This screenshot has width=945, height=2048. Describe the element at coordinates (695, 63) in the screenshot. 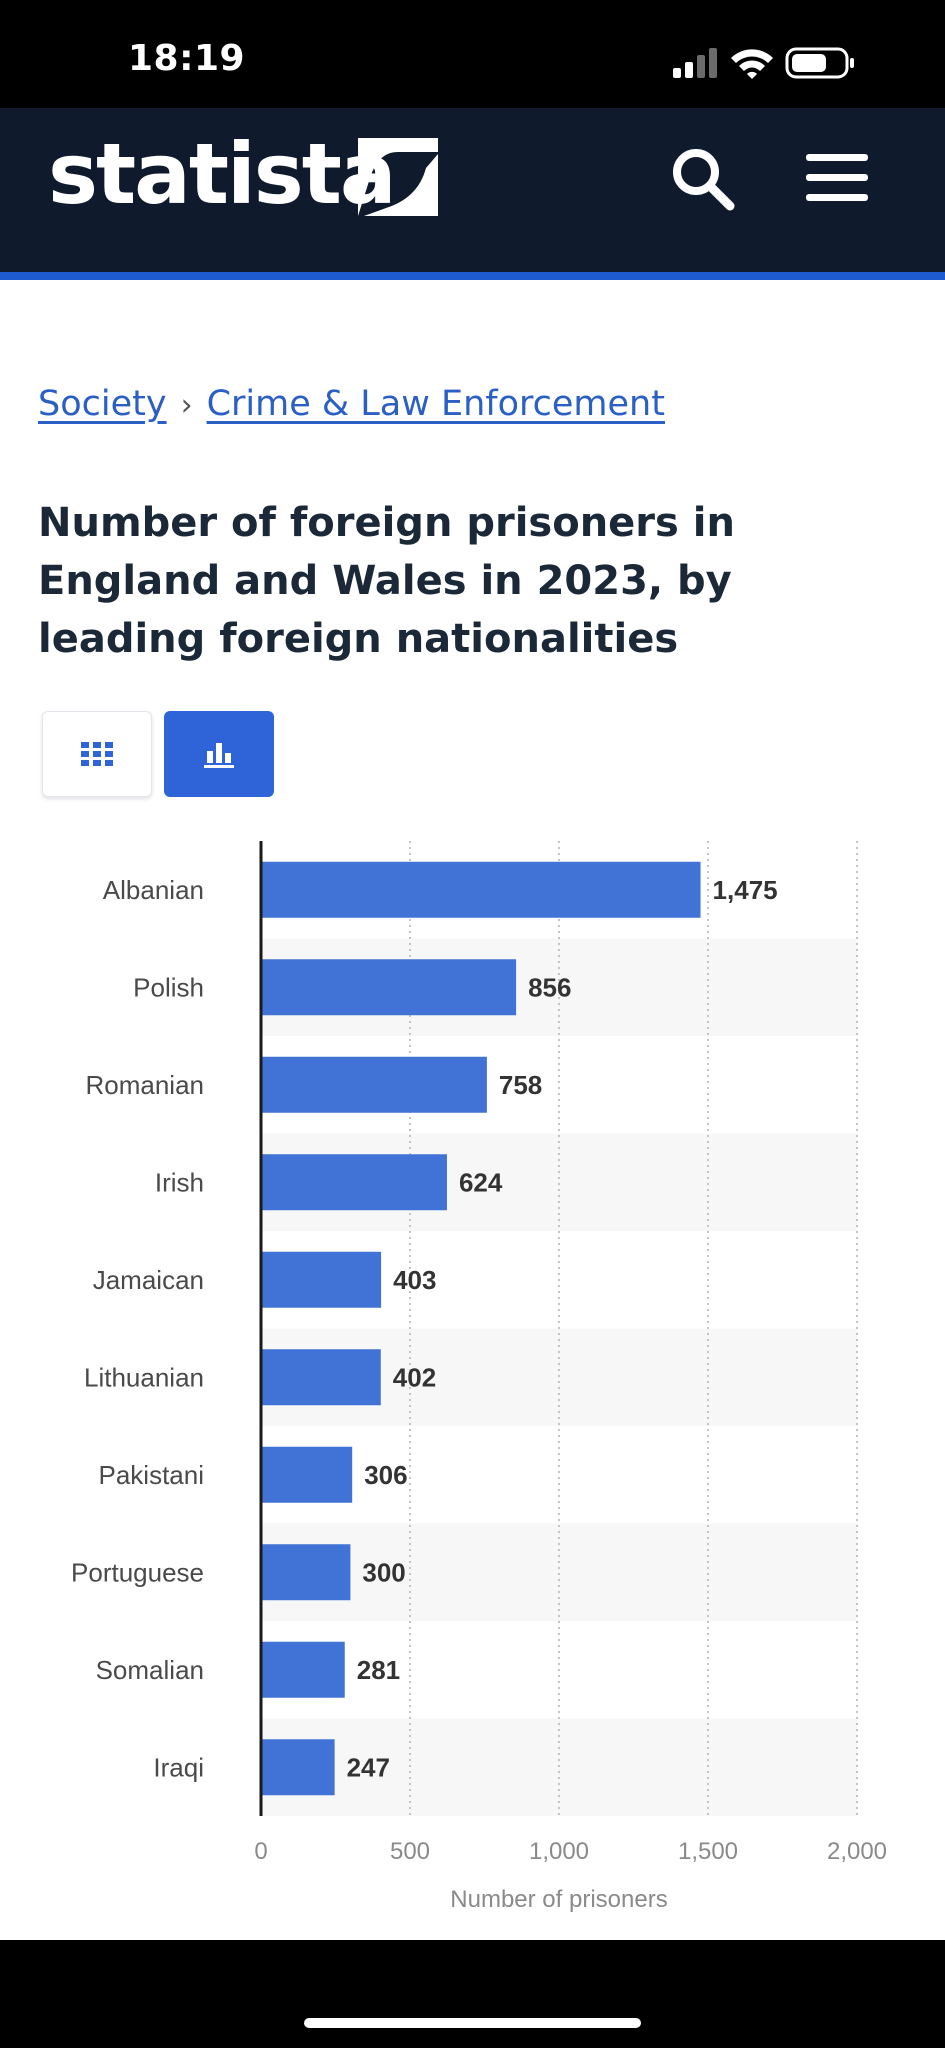

I see `signal-icon` at that location.